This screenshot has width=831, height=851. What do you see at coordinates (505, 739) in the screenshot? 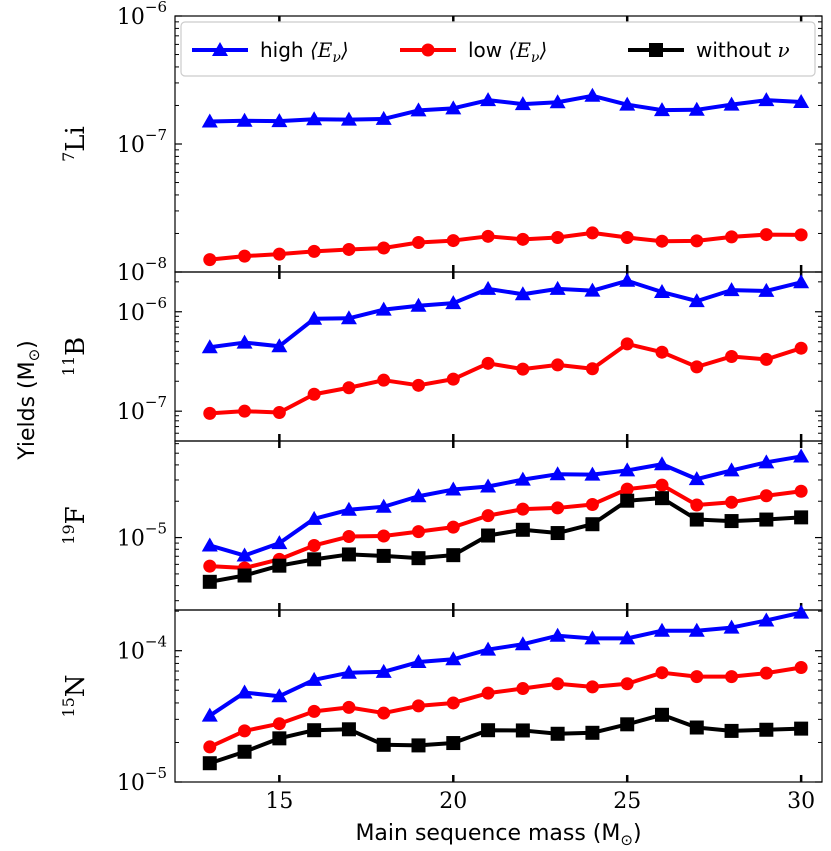
I see `series-without` at bounding box center [505, 739].